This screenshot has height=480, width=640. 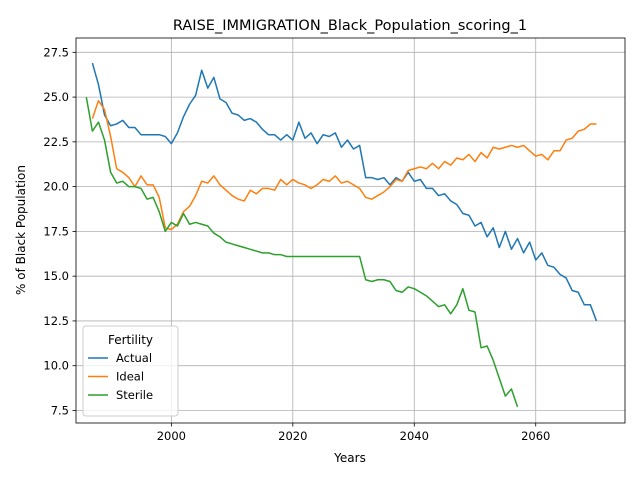 I want to click on x-tick-label: 2020, so click(x=292, y=436).